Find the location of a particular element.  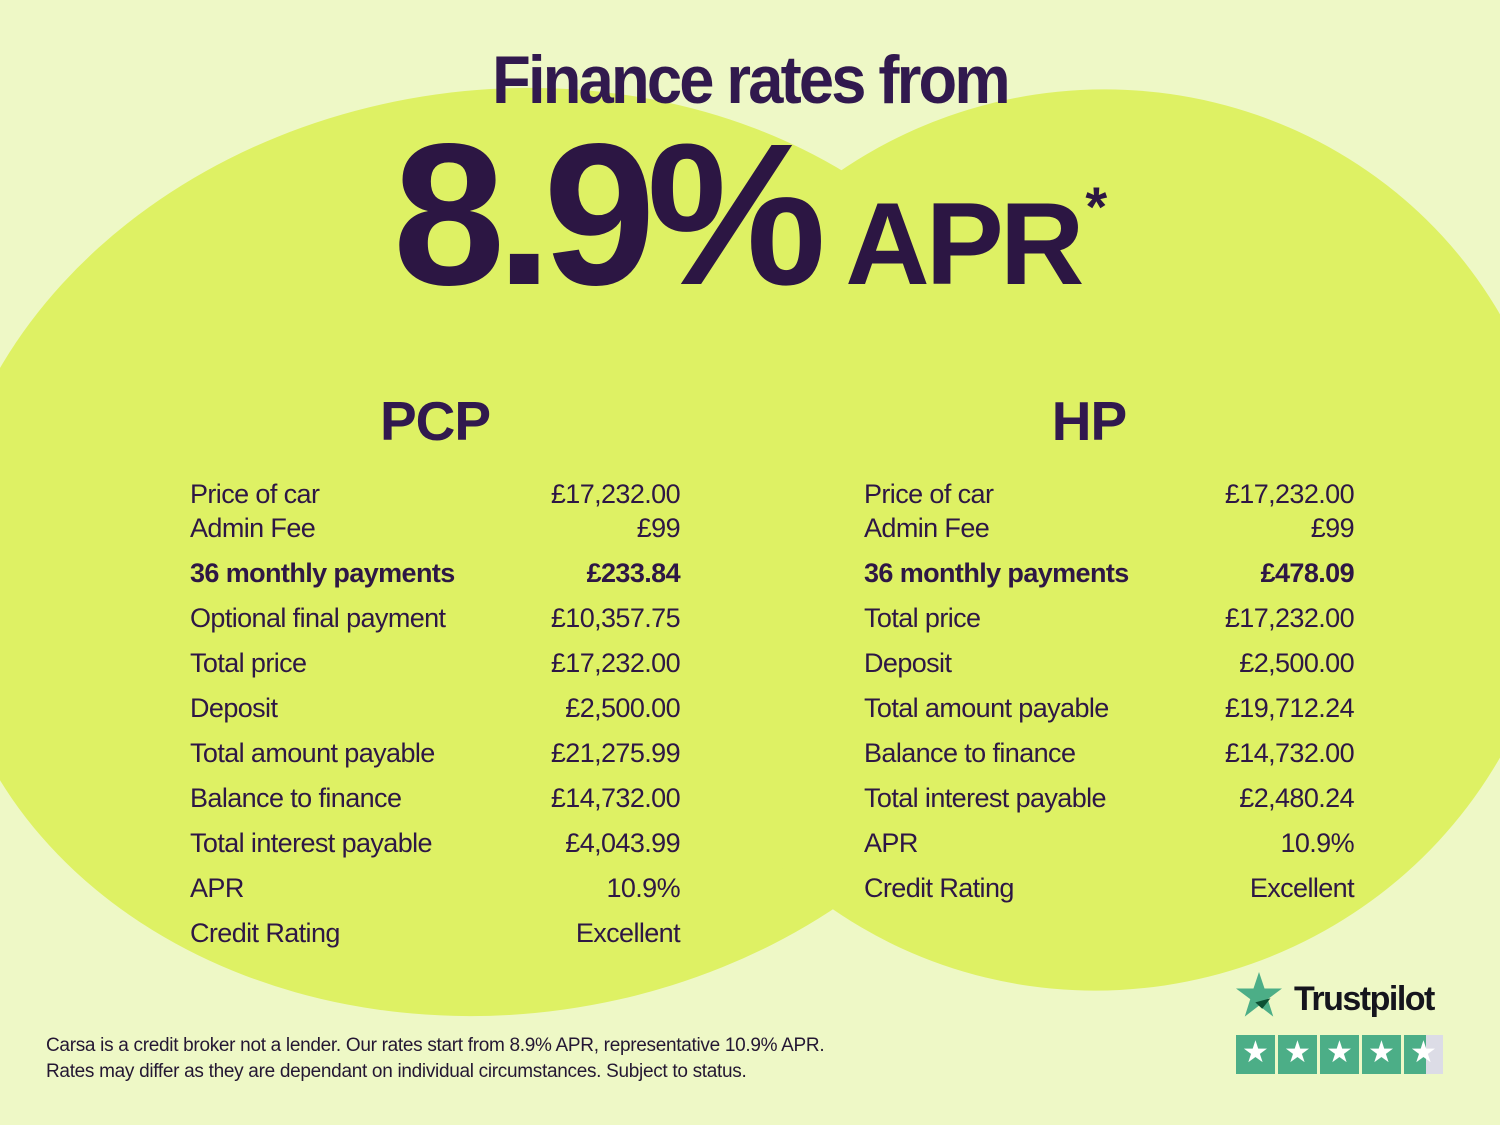

row-value: £478.09 is located at coordinates (1307, 573).